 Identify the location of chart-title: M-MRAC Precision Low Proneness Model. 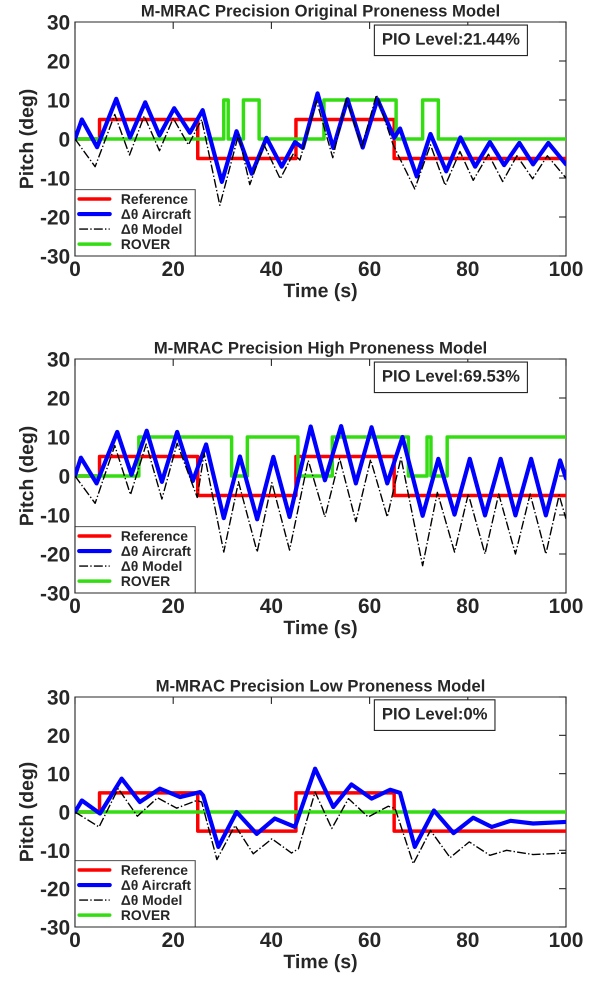
(320, 685).